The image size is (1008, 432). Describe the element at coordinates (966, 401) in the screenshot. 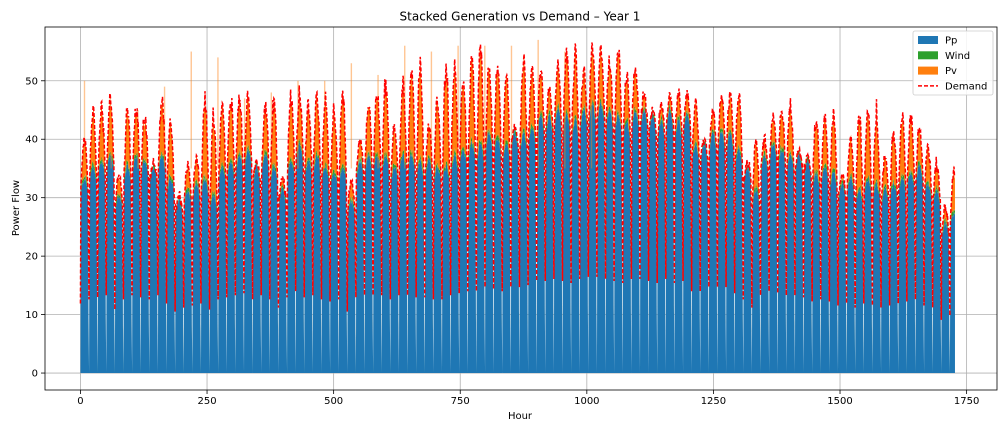

I see `x-tick-label: 1750` at that location.